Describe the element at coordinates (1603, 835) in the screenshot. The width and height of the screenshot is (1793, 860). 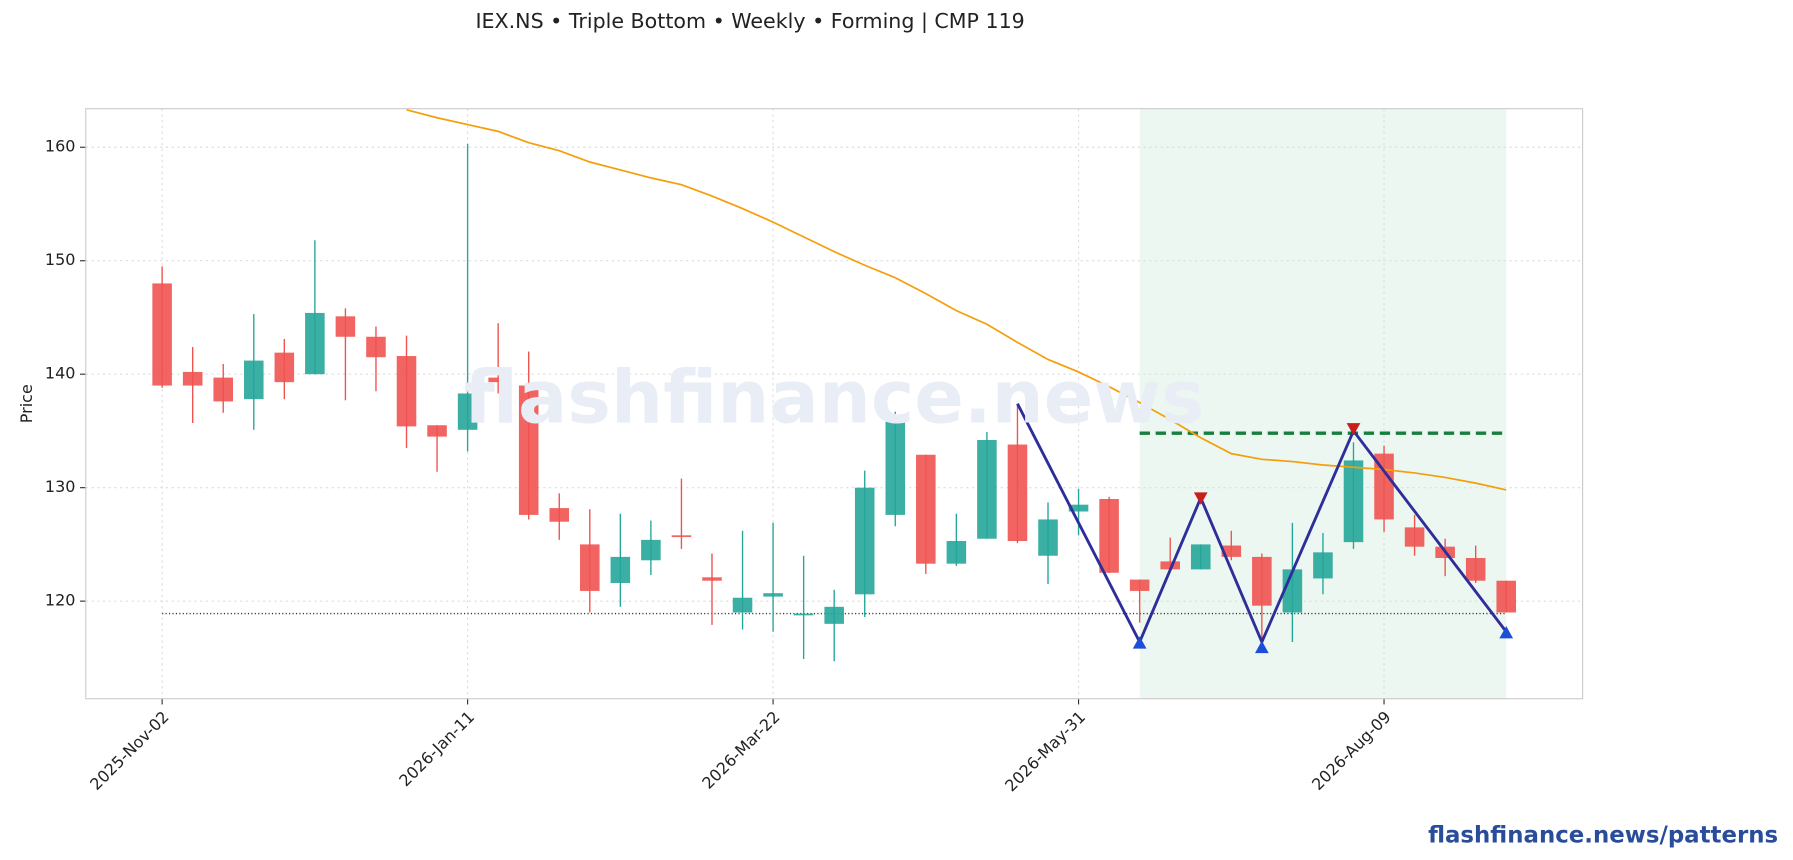
I see `footer: flashfinance.news/patterns` at that location.